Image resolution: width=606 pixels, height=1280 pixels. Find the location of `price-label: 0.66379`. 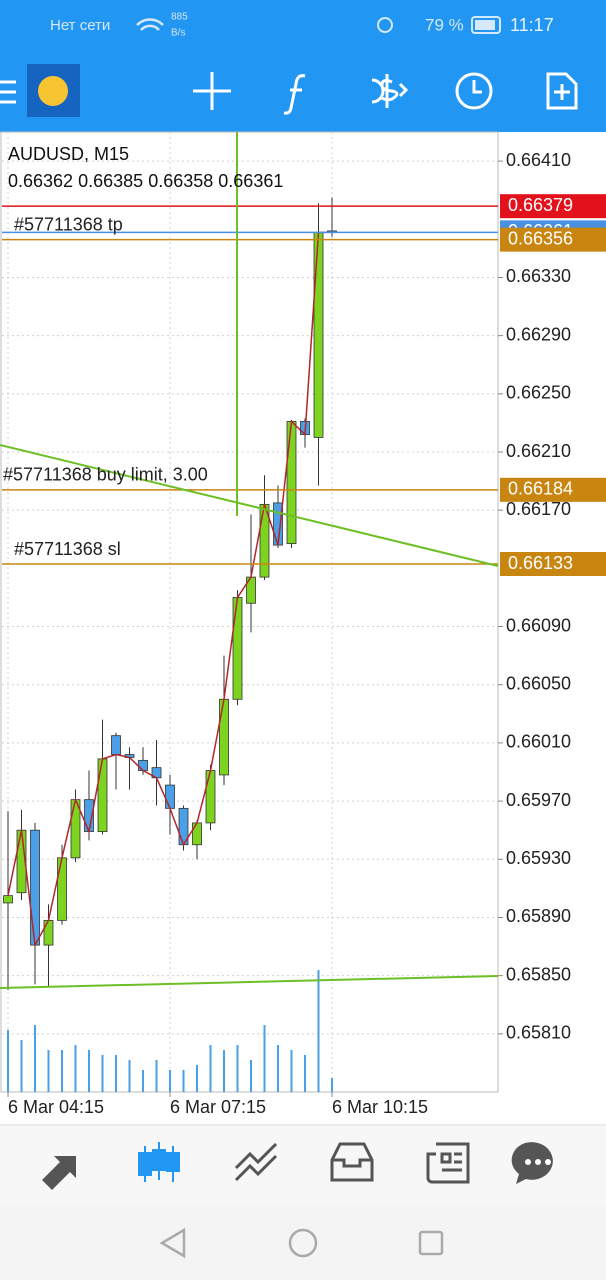

price-label: 0.66379 is located at coordinates (540, 205).